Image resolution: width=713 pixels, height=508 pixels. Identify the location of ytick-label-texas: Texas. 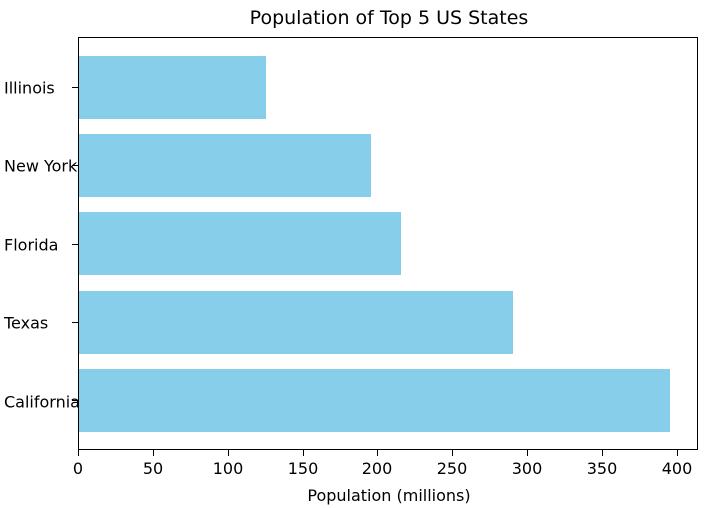
(26, 323).